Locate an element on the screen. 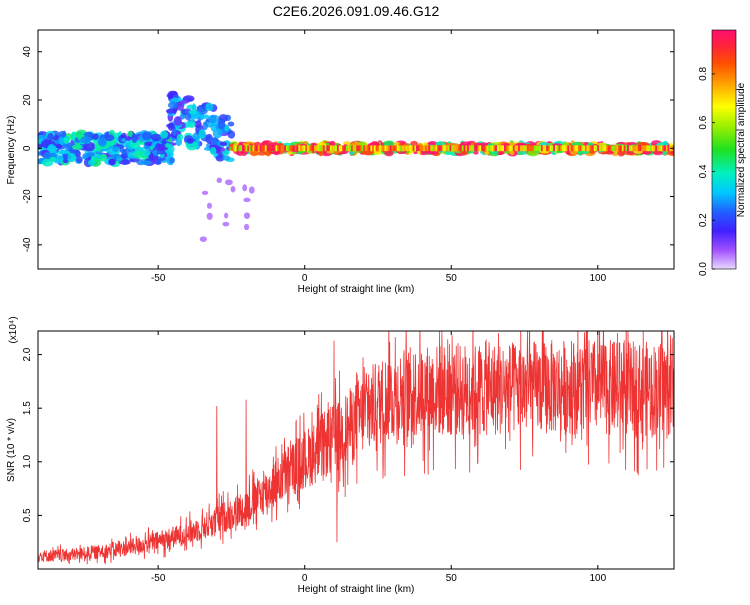  spectrogram-y-tick-label: -40 is located at coordinates (27, 244).